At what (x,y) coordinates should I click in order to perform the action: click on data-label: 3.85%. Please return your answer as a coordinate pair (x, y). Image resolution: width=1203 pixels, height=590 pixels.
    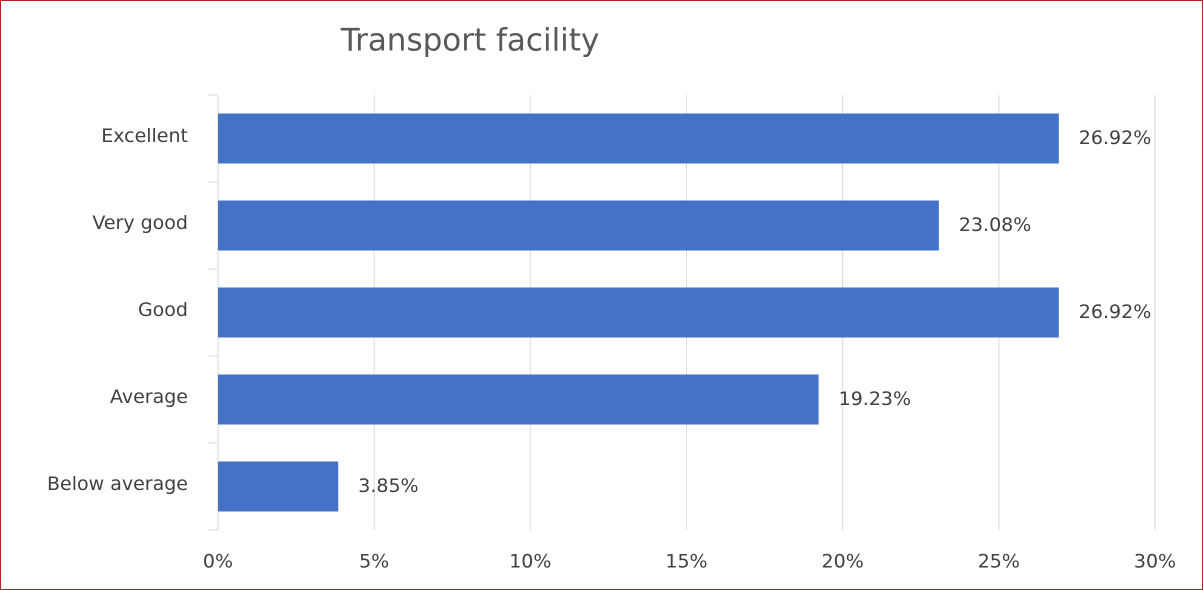
    Looking at the image, I should click on (388, 486).